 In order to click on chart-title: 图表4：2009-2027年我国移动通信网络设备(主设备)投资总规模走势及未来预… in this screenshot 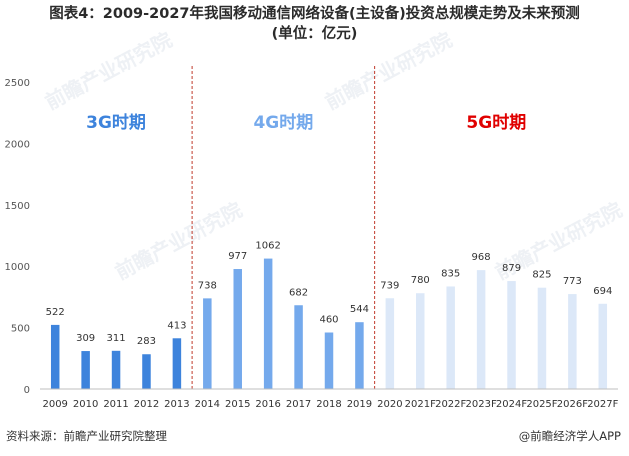, I will do `click(314, 24)`.